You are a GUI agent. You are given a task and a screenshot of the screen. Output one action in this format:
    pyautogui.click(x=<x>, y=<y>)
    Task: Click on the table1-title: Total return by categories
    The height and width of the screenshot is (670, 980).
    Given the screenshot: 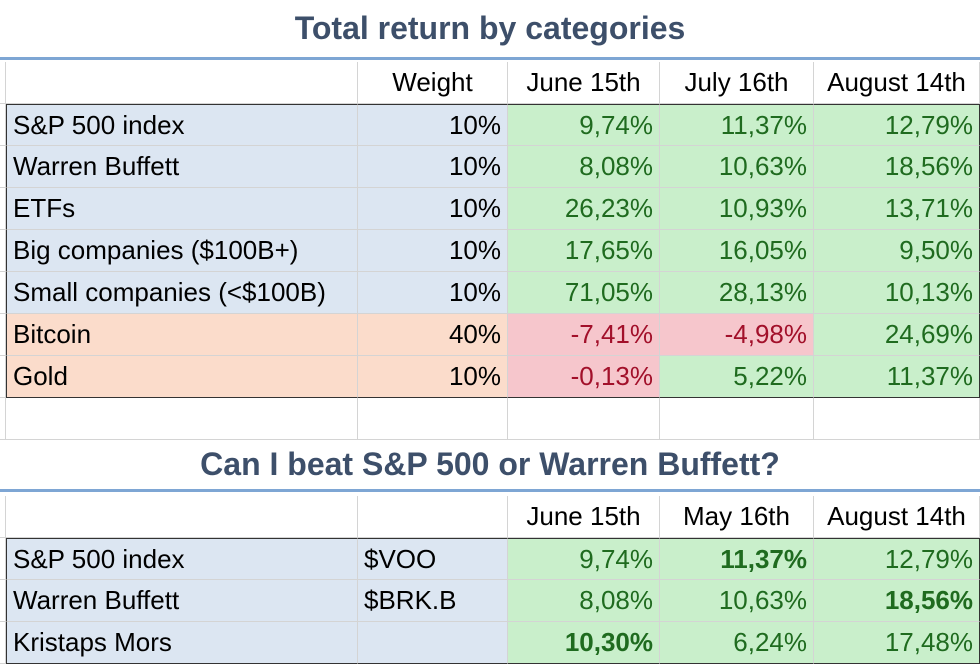 What is the action you would take?
    pyautogui.click(x=490, y=30)
    